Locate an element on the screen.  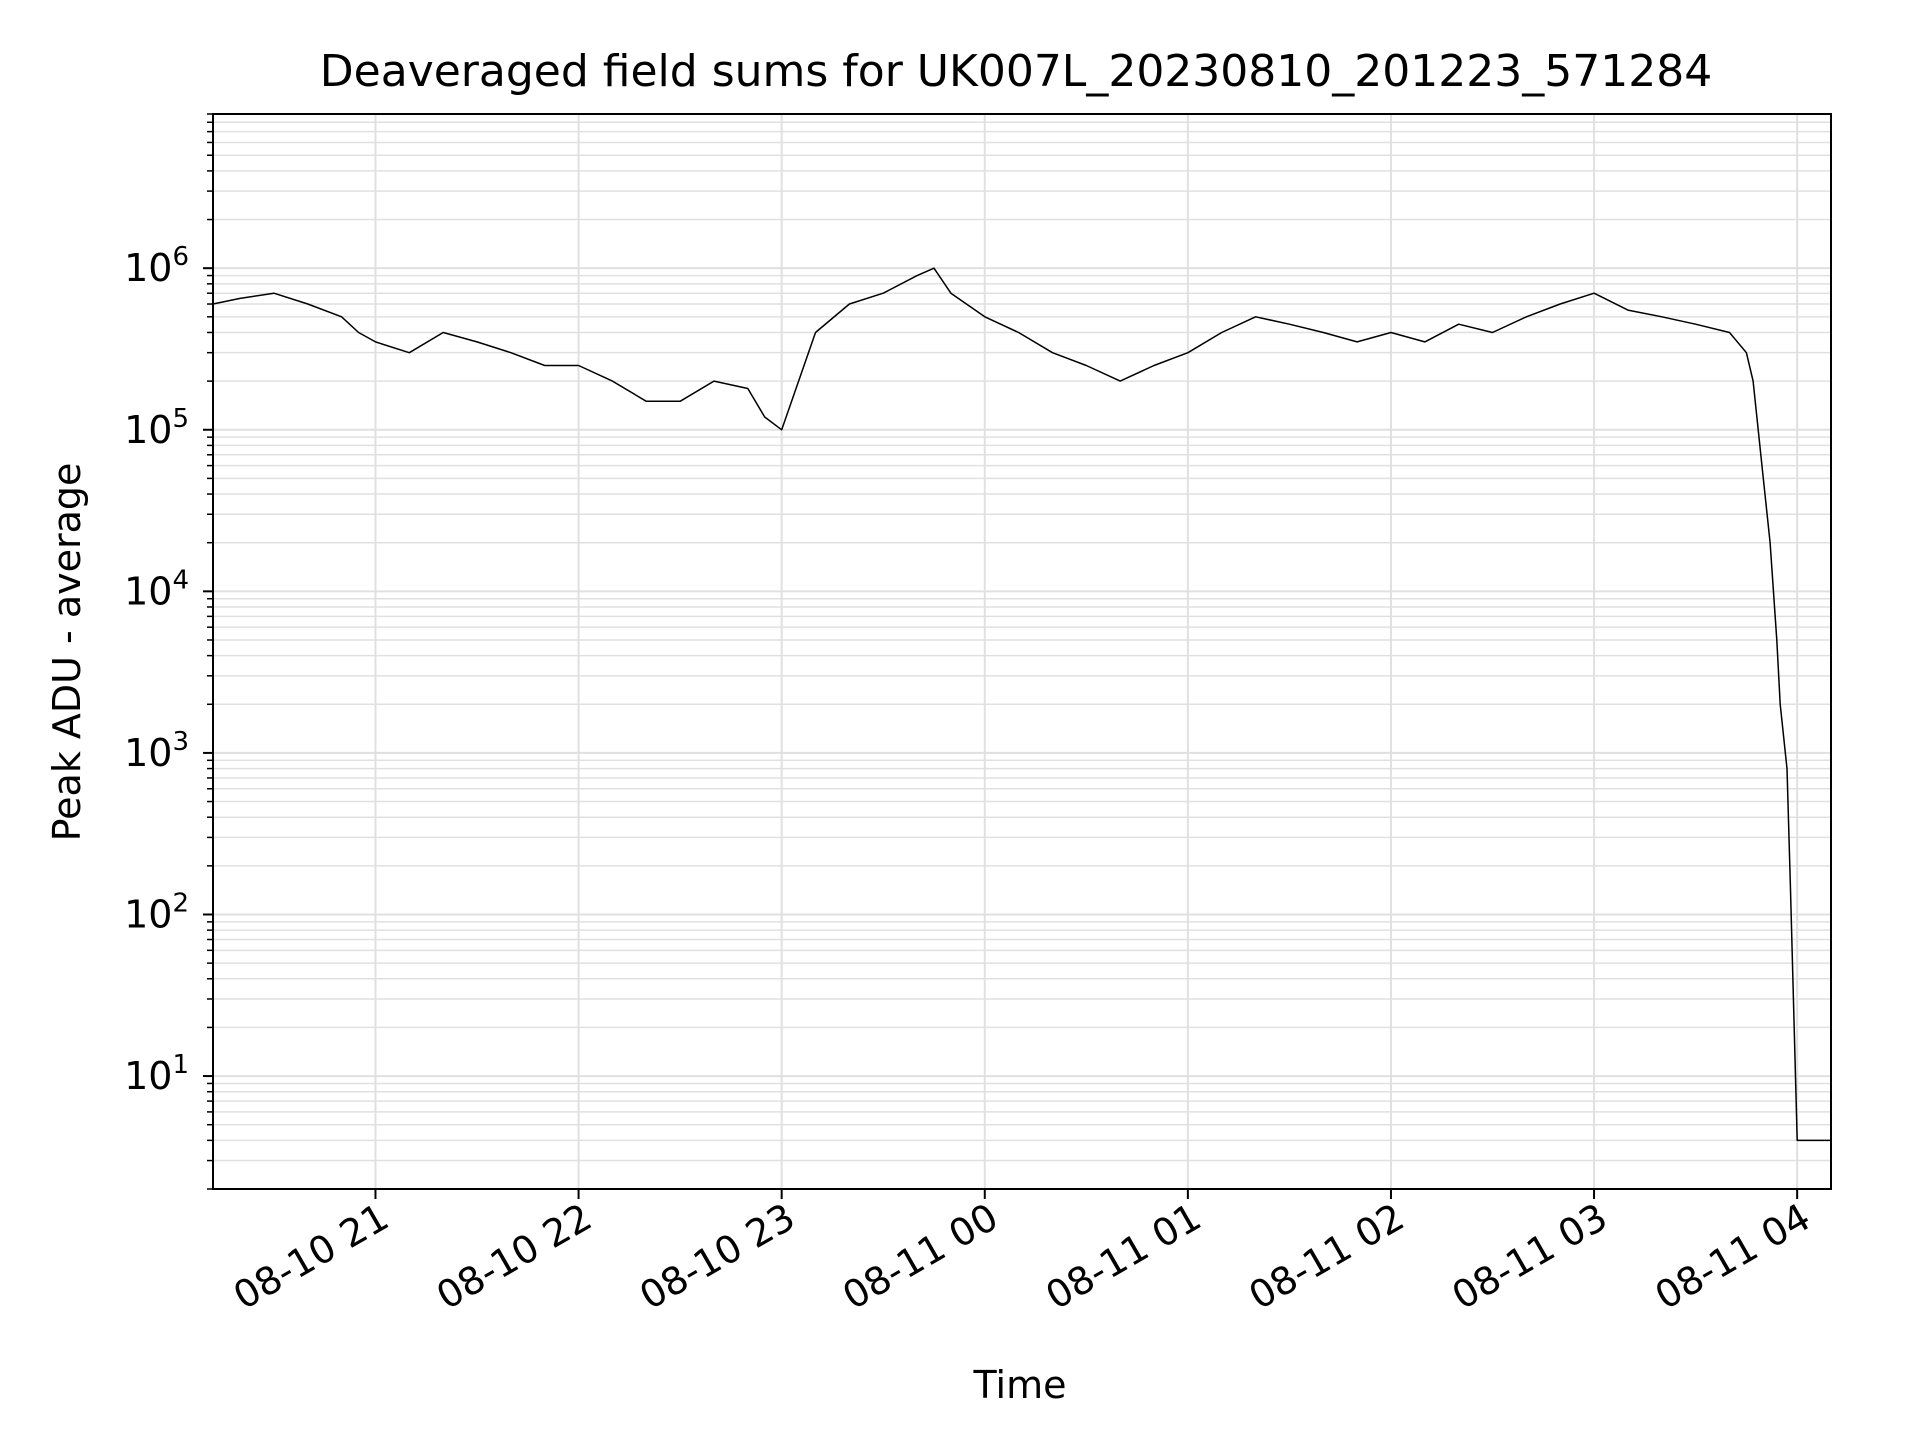
x-axis-label: Time is located at coordinates (1020, 1385).